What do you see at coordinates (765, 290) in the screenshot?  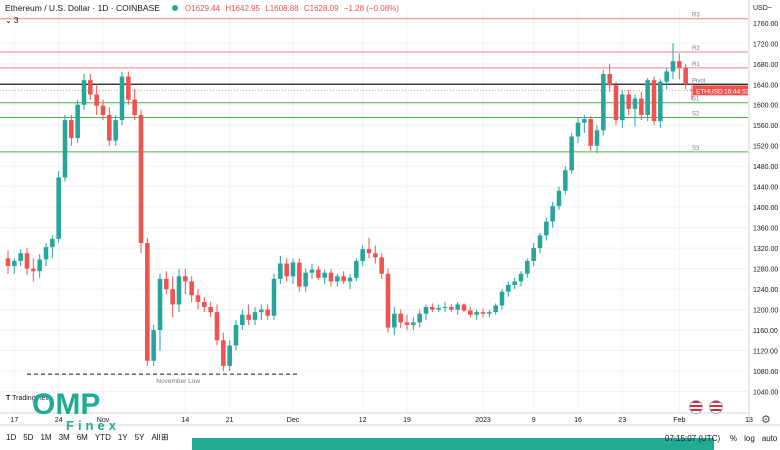 I see `y-tick-label: 1240.00` at bounding box center [765, 290].